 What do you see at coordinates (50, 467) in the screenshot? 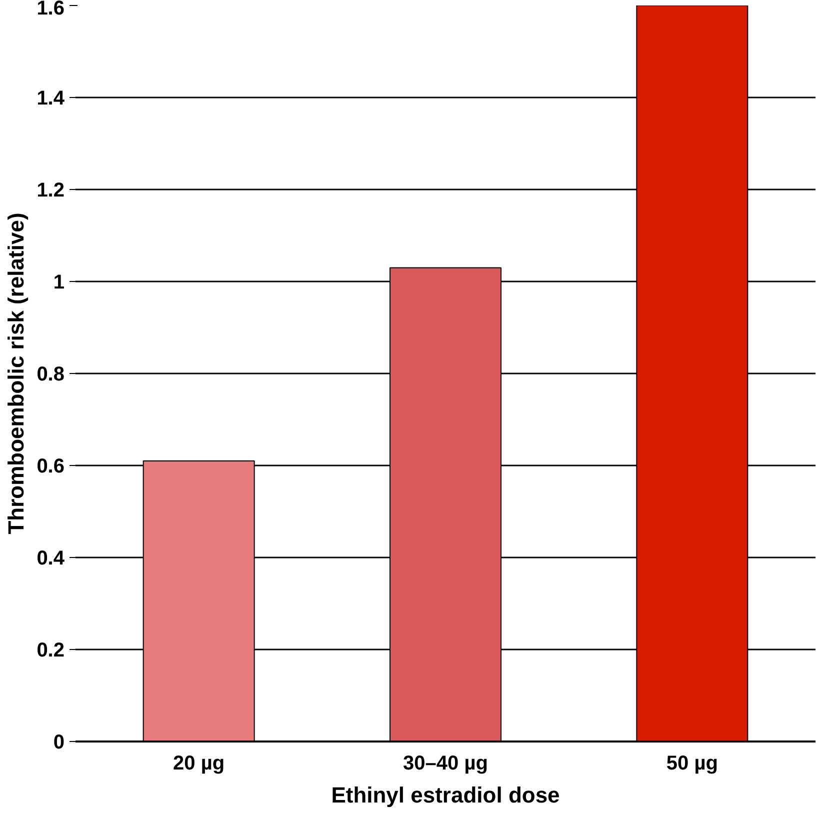
I see `y-tick-label: 0.6` at bounding box center [50, 467].